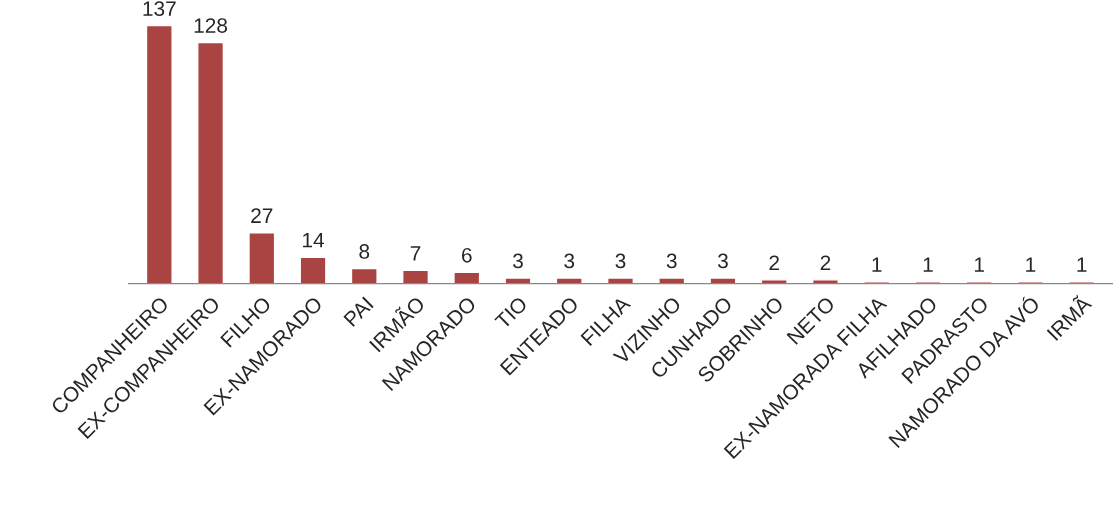 The image size is (1118, 511). Describe the element at coordinates (262, 215) in the screenshot. I see `data-label: 27` at that location.